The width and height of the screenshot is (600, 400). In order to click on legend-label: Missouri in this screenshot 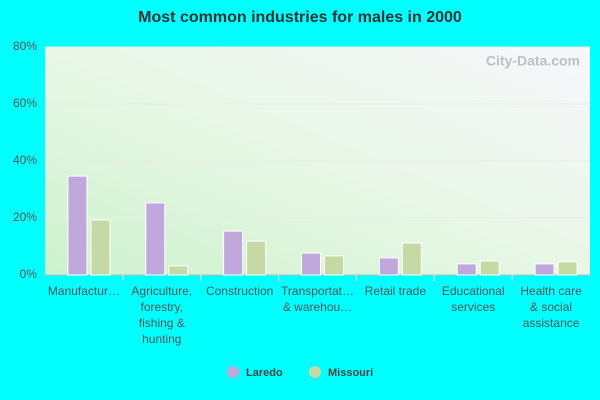, I will do `click(350, 373)`.